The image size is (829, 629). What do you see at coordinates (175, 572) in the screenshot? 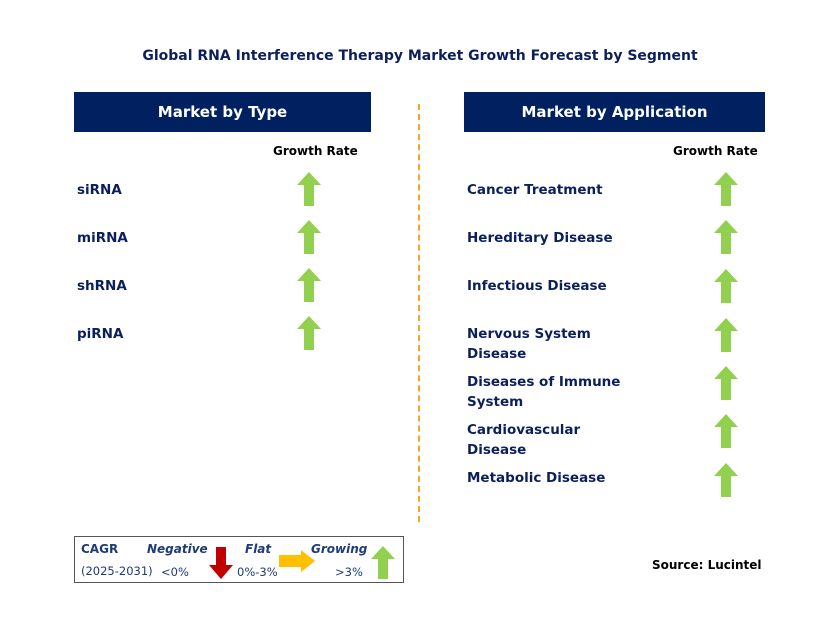
I see `legend-negative-range: <0%` at bounding box center [175, 572].